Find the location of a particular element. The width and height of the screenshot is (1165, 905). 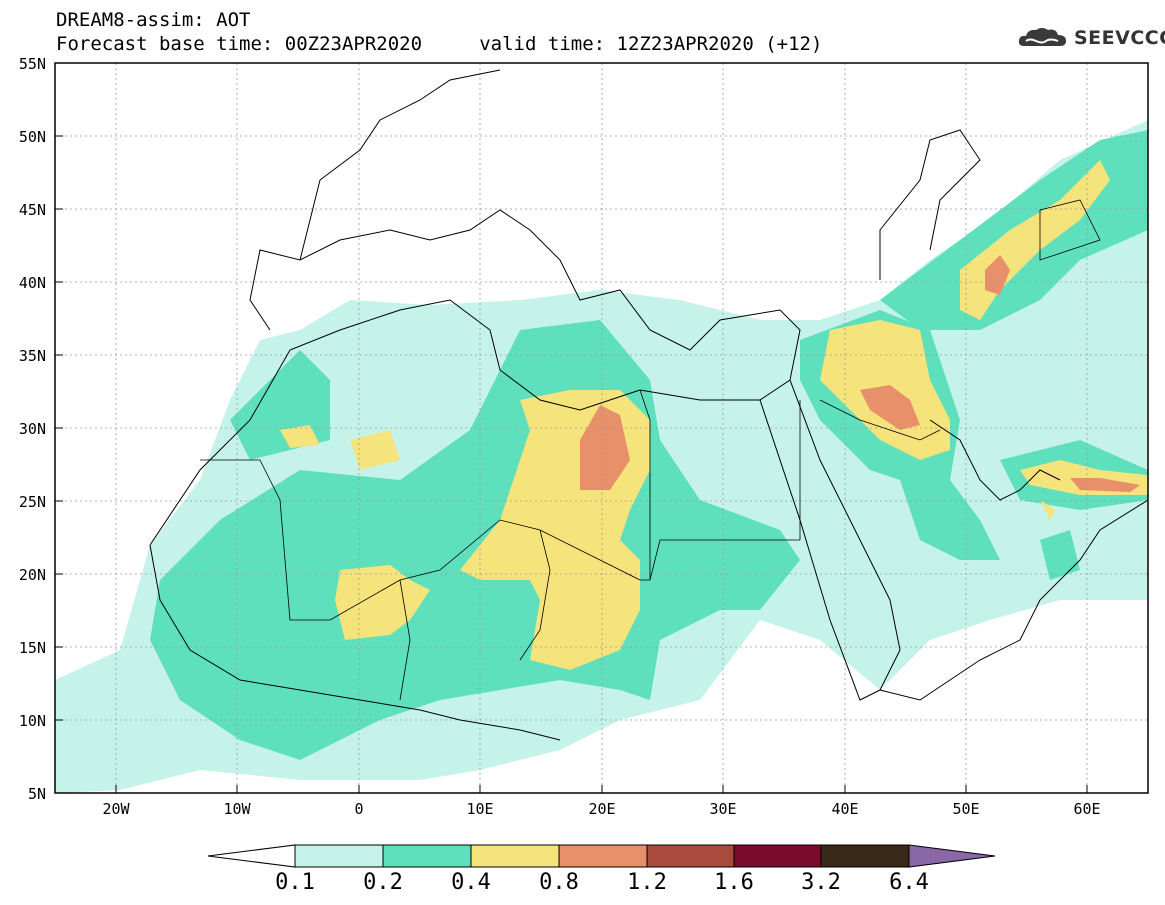

colorbar-label: 1.6 is located at coordinates (734, 882).